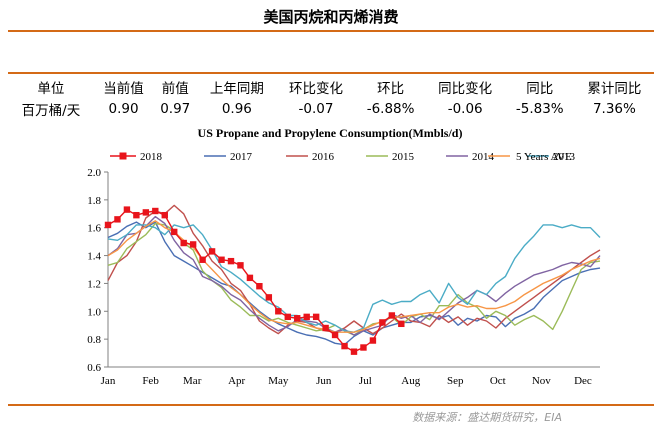  I want to click on x-tick-label: Mar, so click(192, 381).